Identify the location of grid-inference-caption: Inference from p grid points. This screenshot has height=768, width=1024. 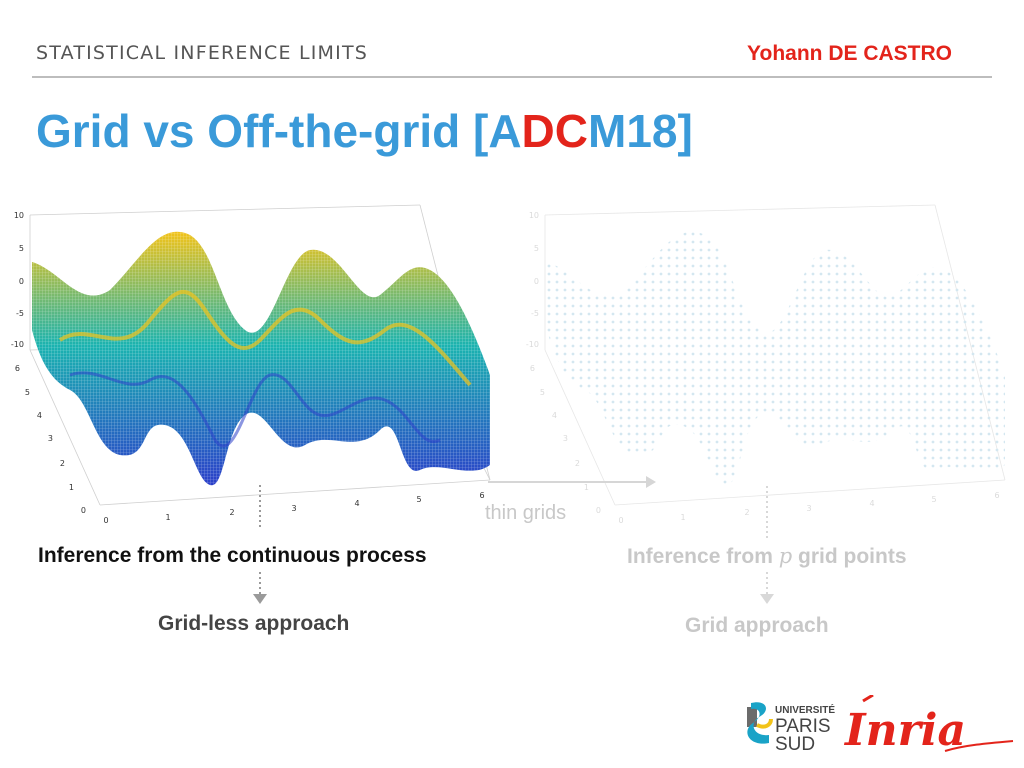
(767, 556).